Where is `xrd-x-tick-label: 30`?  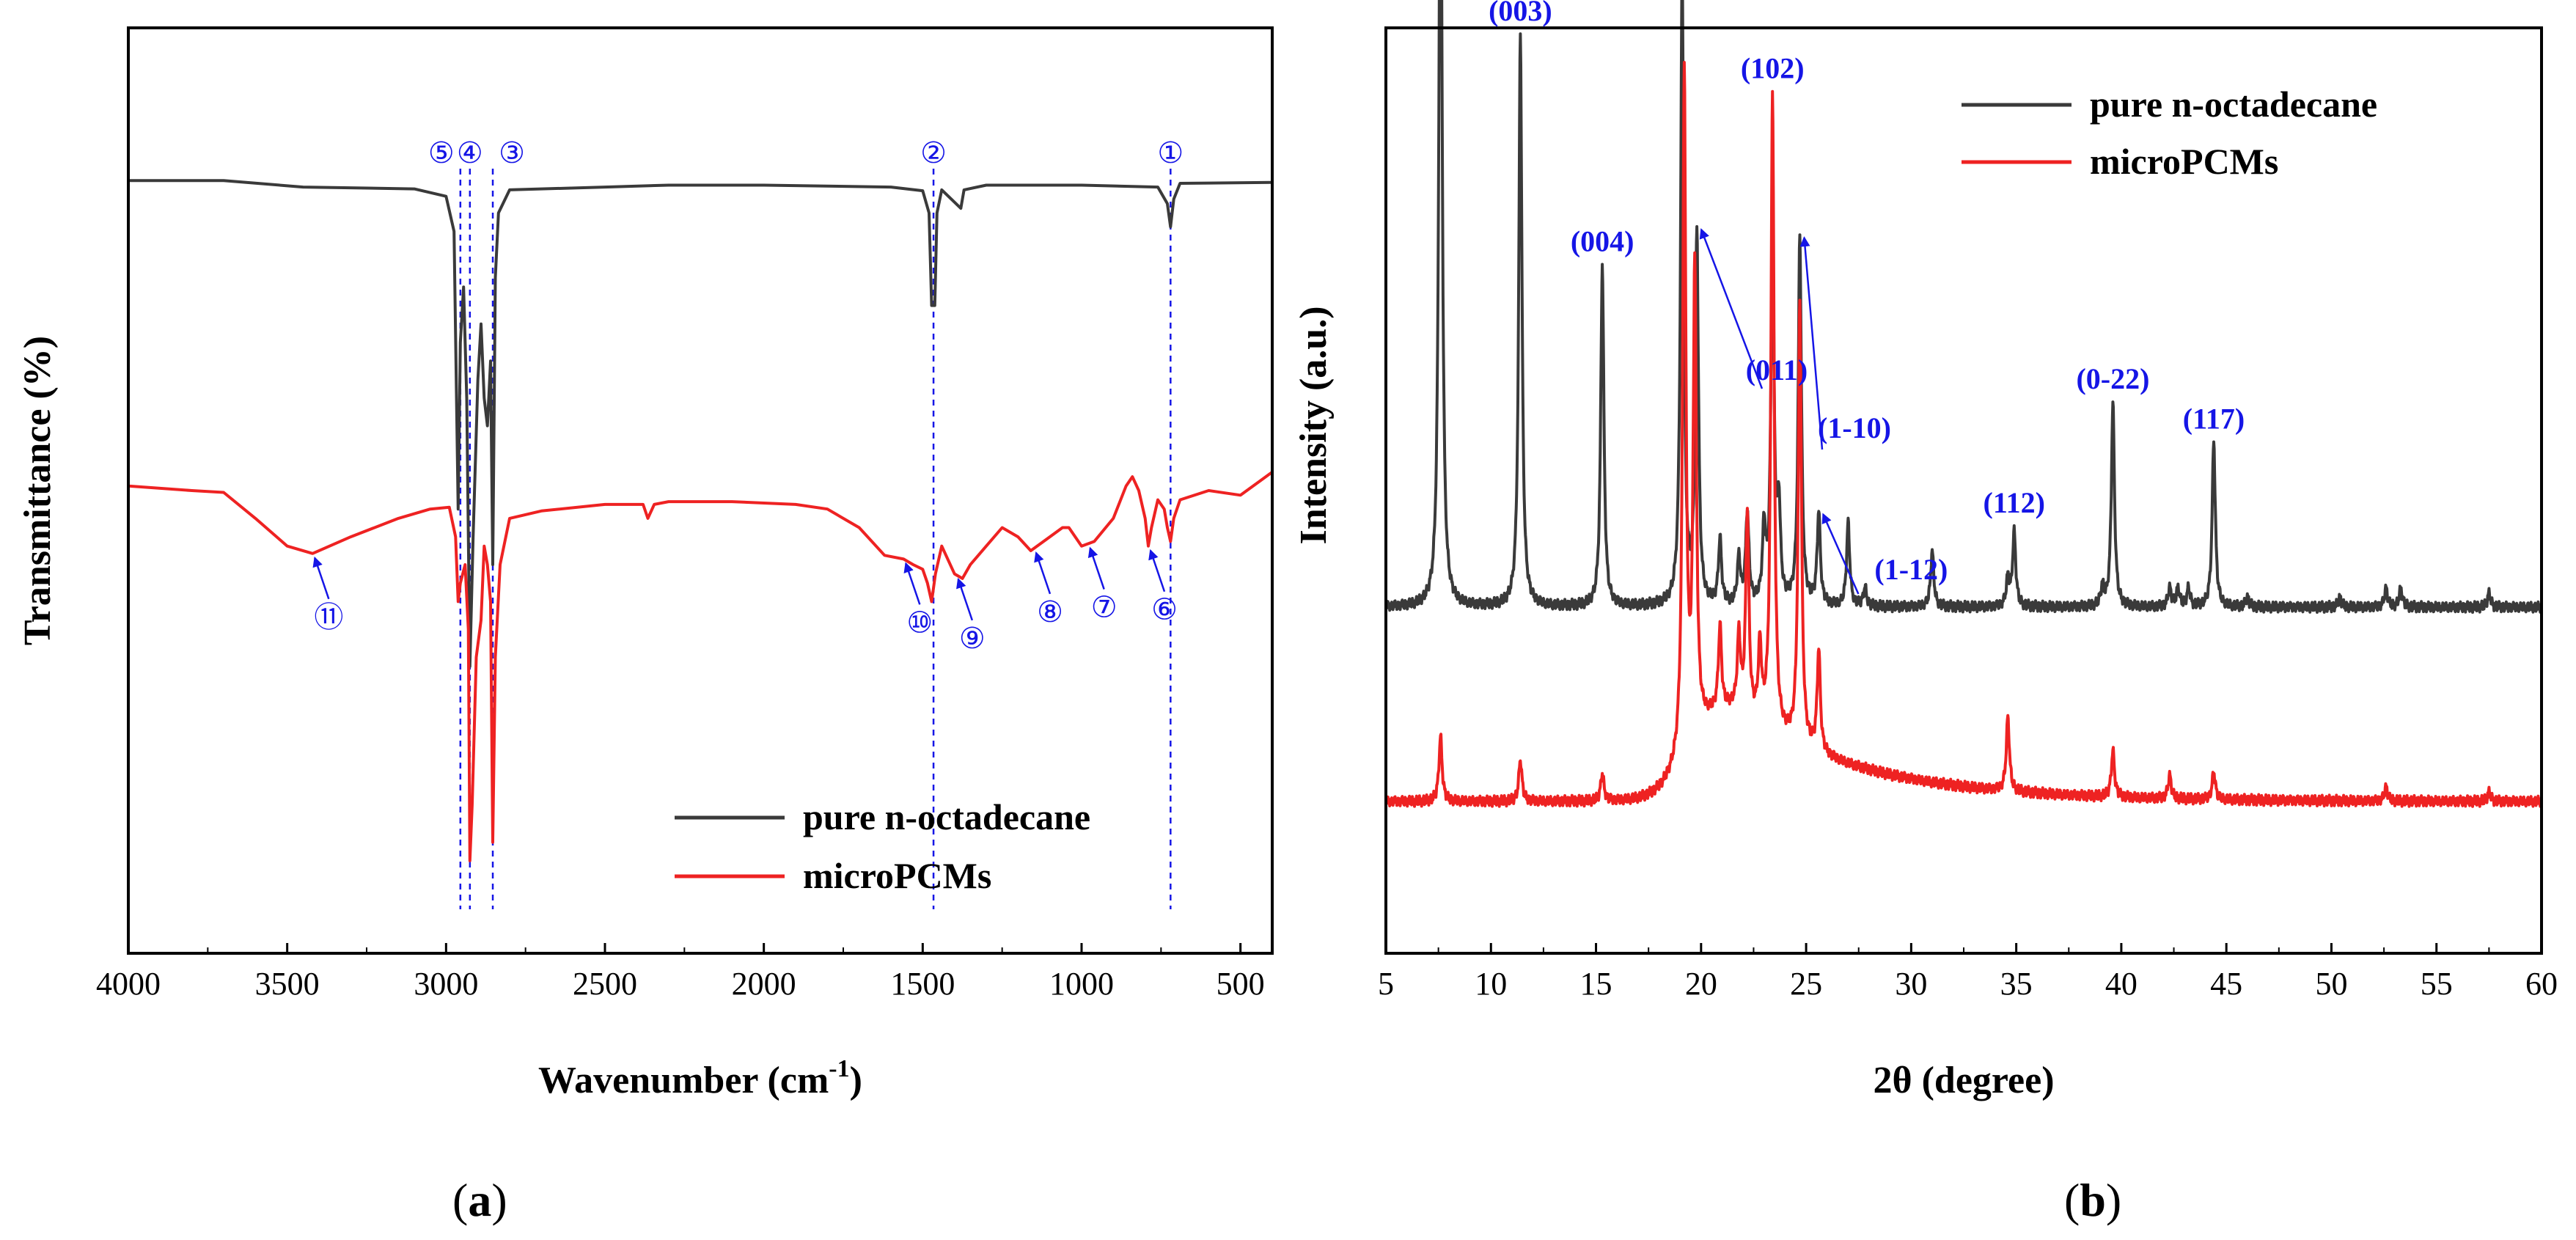
xrd-x-tick-label: 30 is located at coordinates (1911, 984).